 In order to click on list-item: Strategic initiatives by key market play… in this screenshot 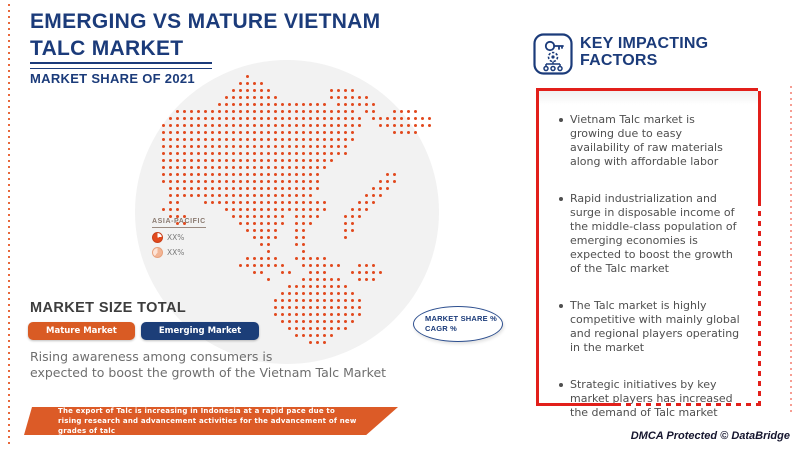, I will do `click(650, 399)`.